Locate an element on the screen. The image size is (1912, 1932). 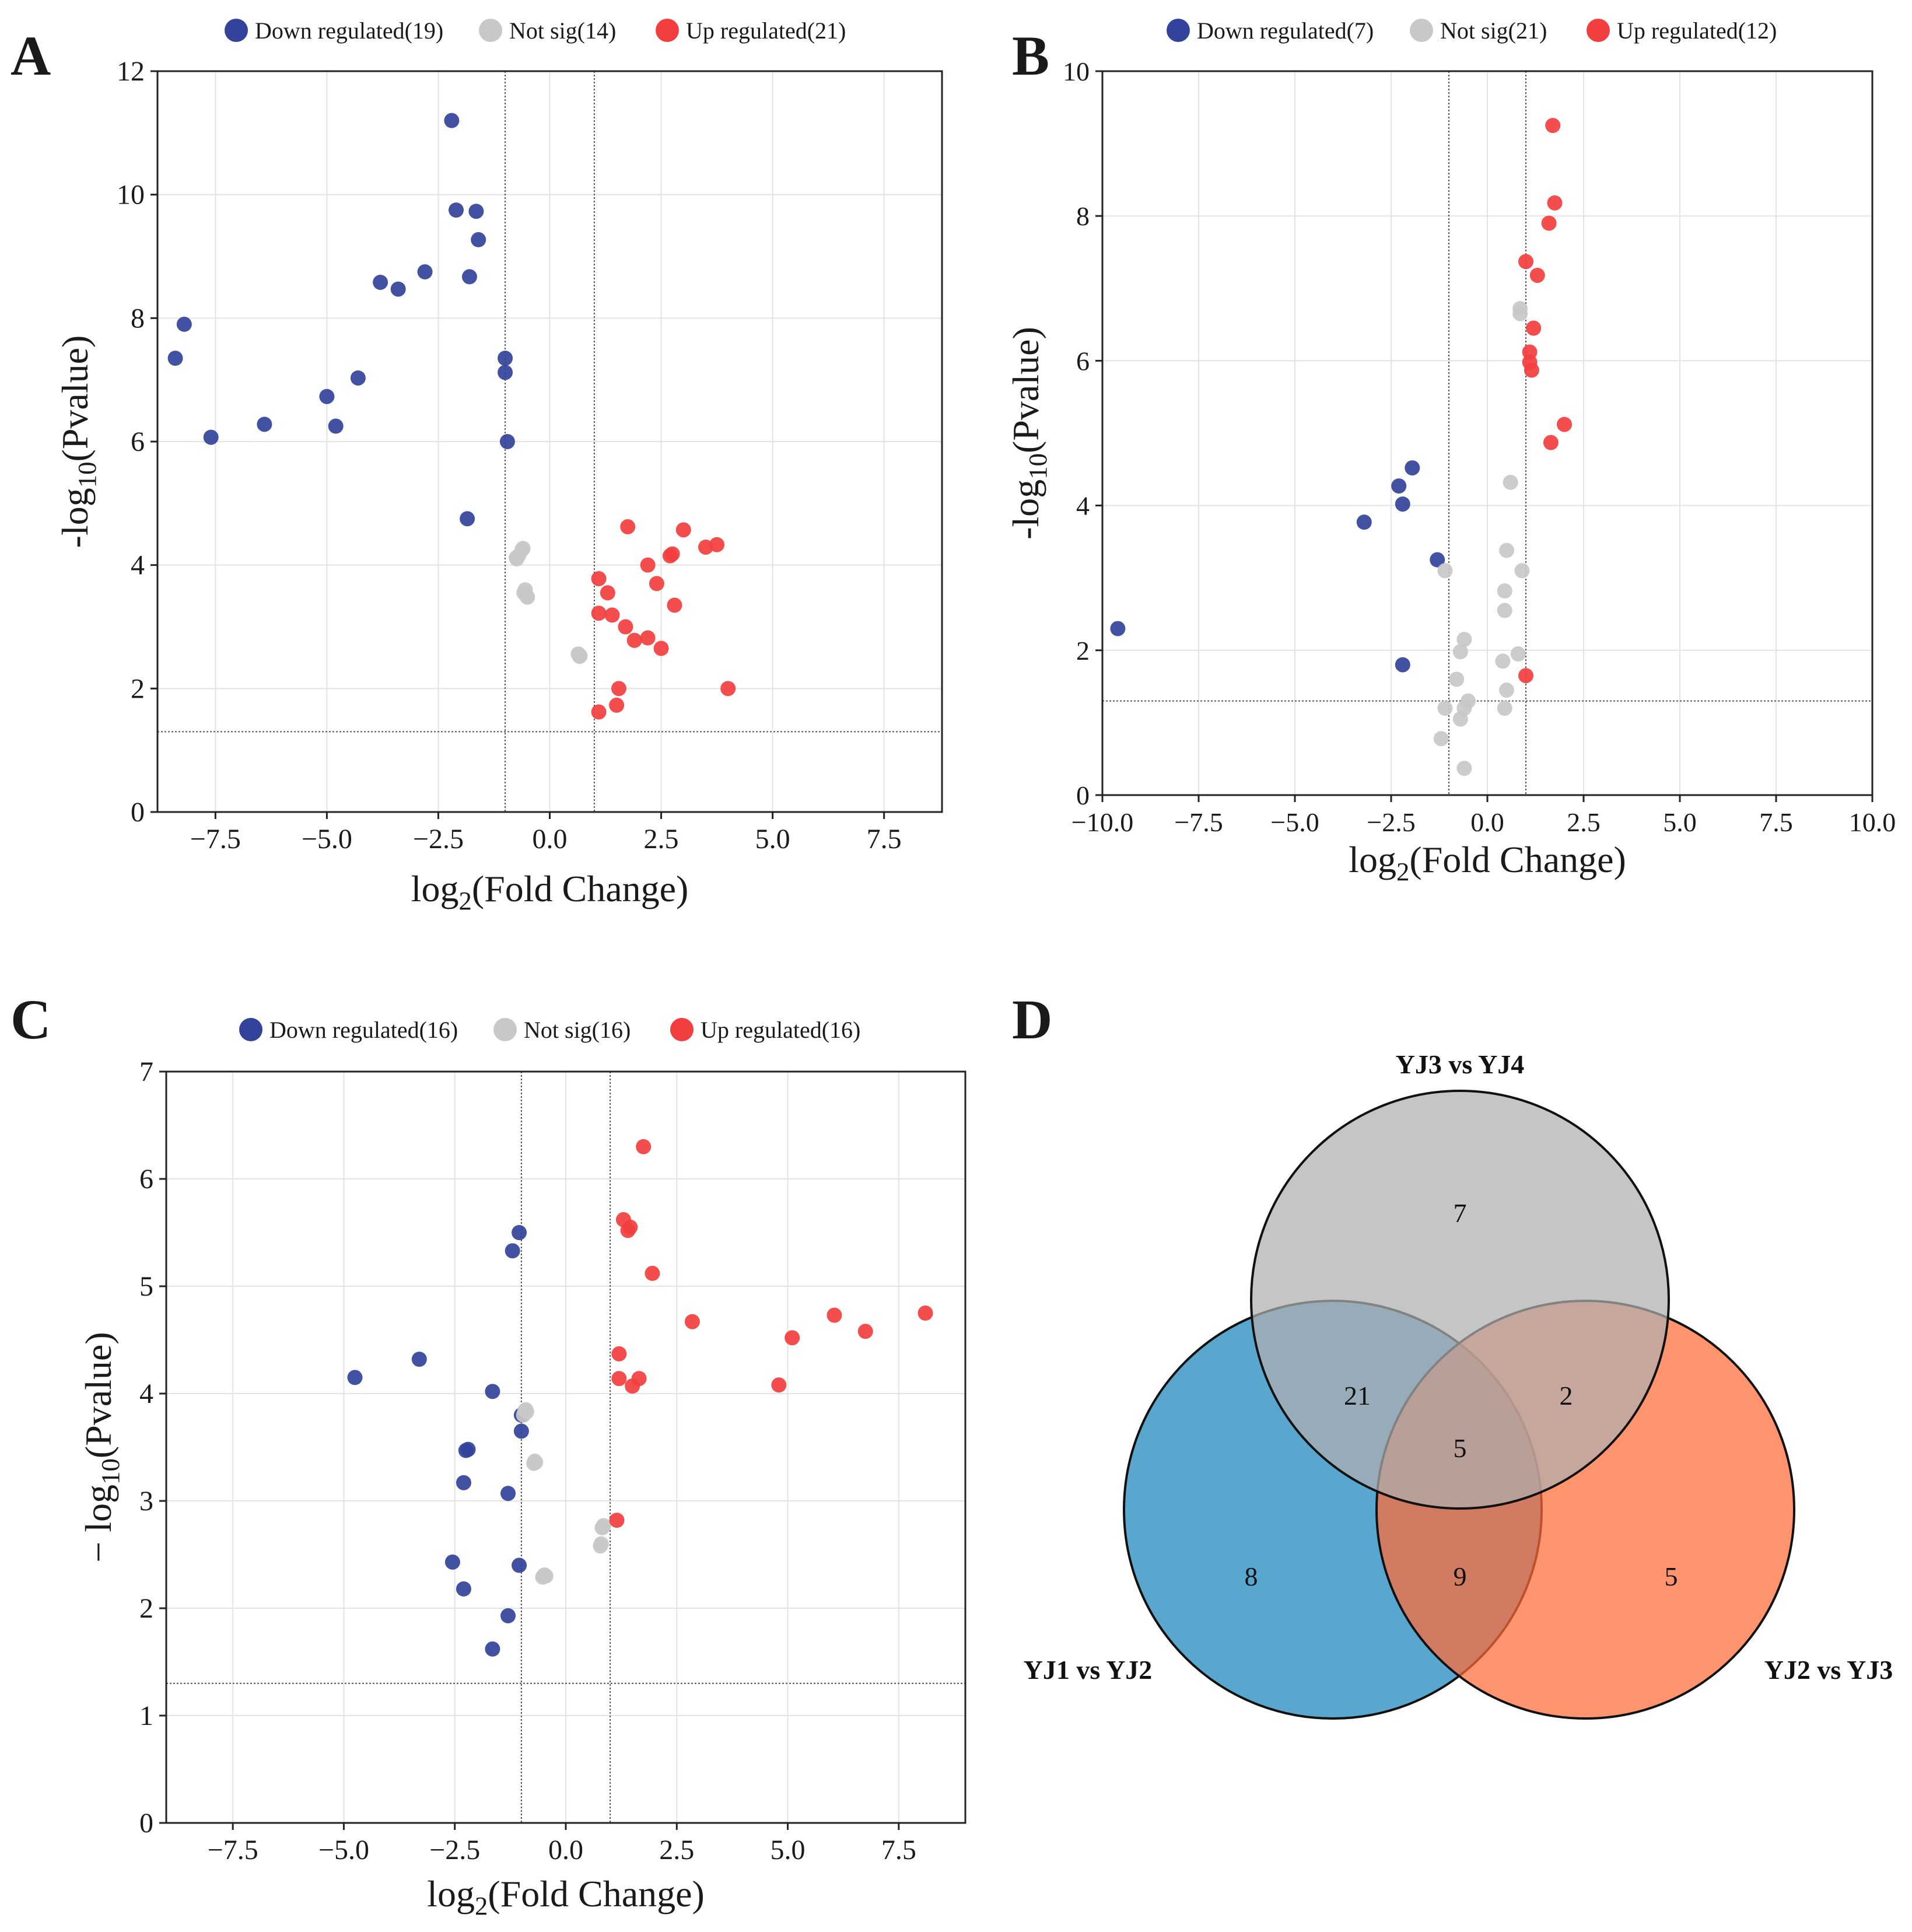
y-tick-label: 6 is located at coordinates (1083, 361).